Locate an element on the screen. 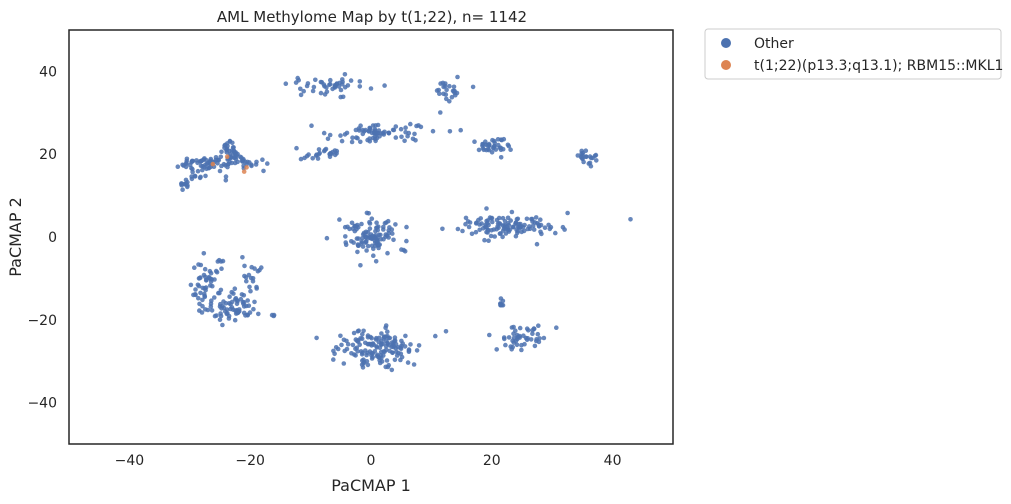 This screenshot has width=1011, height=504. x-tick-labels: −40 −20 0 20 40 is located at coordinates (368, 461).